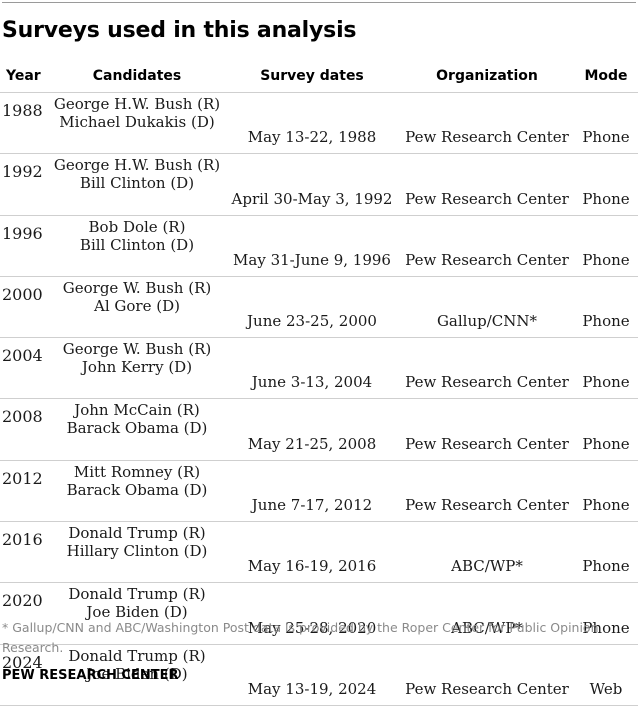  What do you see at coordinates (137, 76) in the screenshot?
I see `header-candidates: Candidates` at bounding box center [137, 76].